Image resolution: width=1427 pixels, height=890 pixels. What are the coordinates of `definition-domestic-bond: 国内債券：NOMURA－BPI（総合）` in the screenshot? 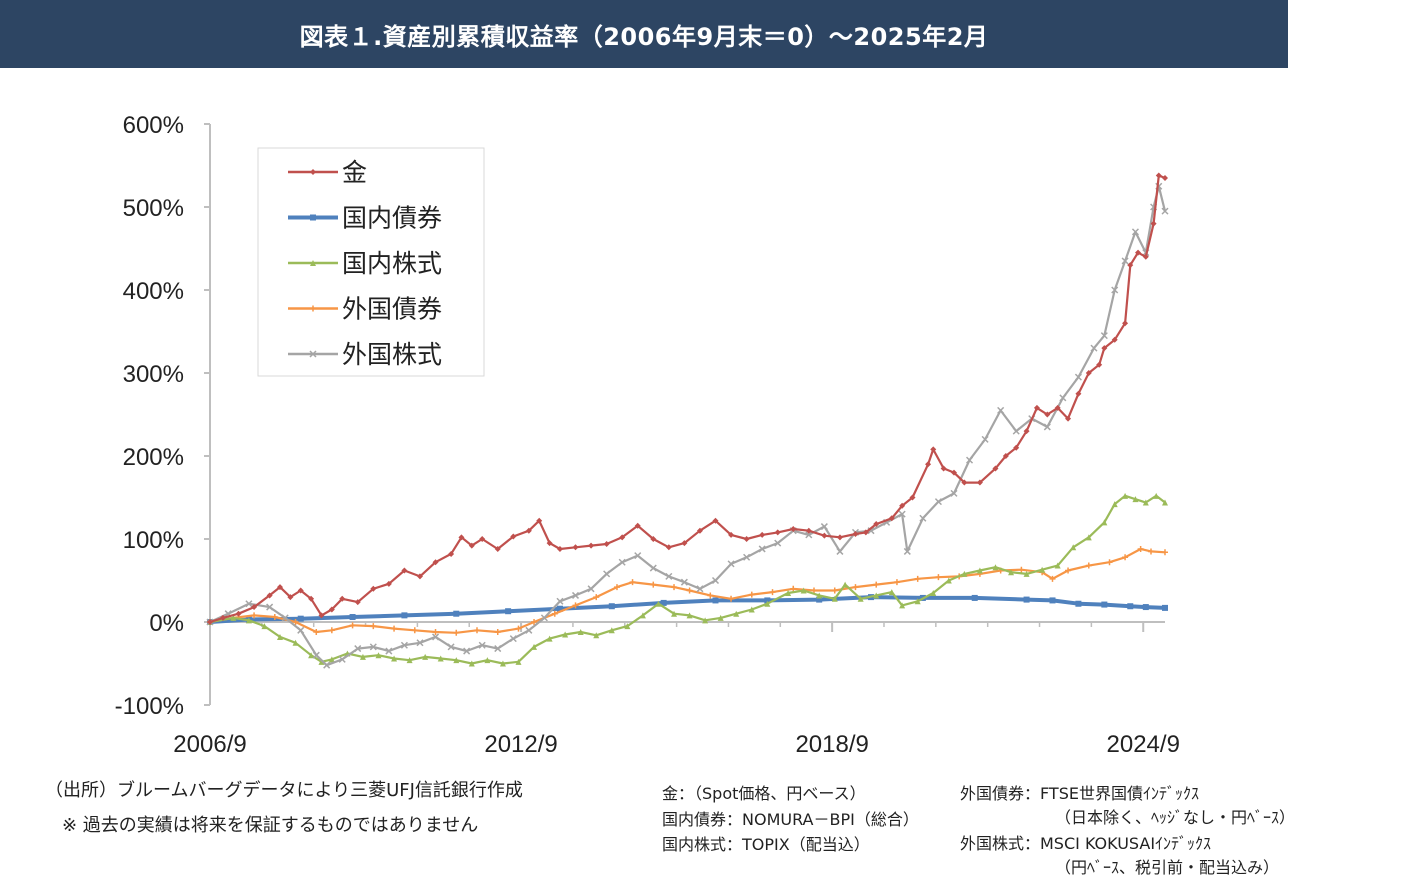 It's located at (790, 819).